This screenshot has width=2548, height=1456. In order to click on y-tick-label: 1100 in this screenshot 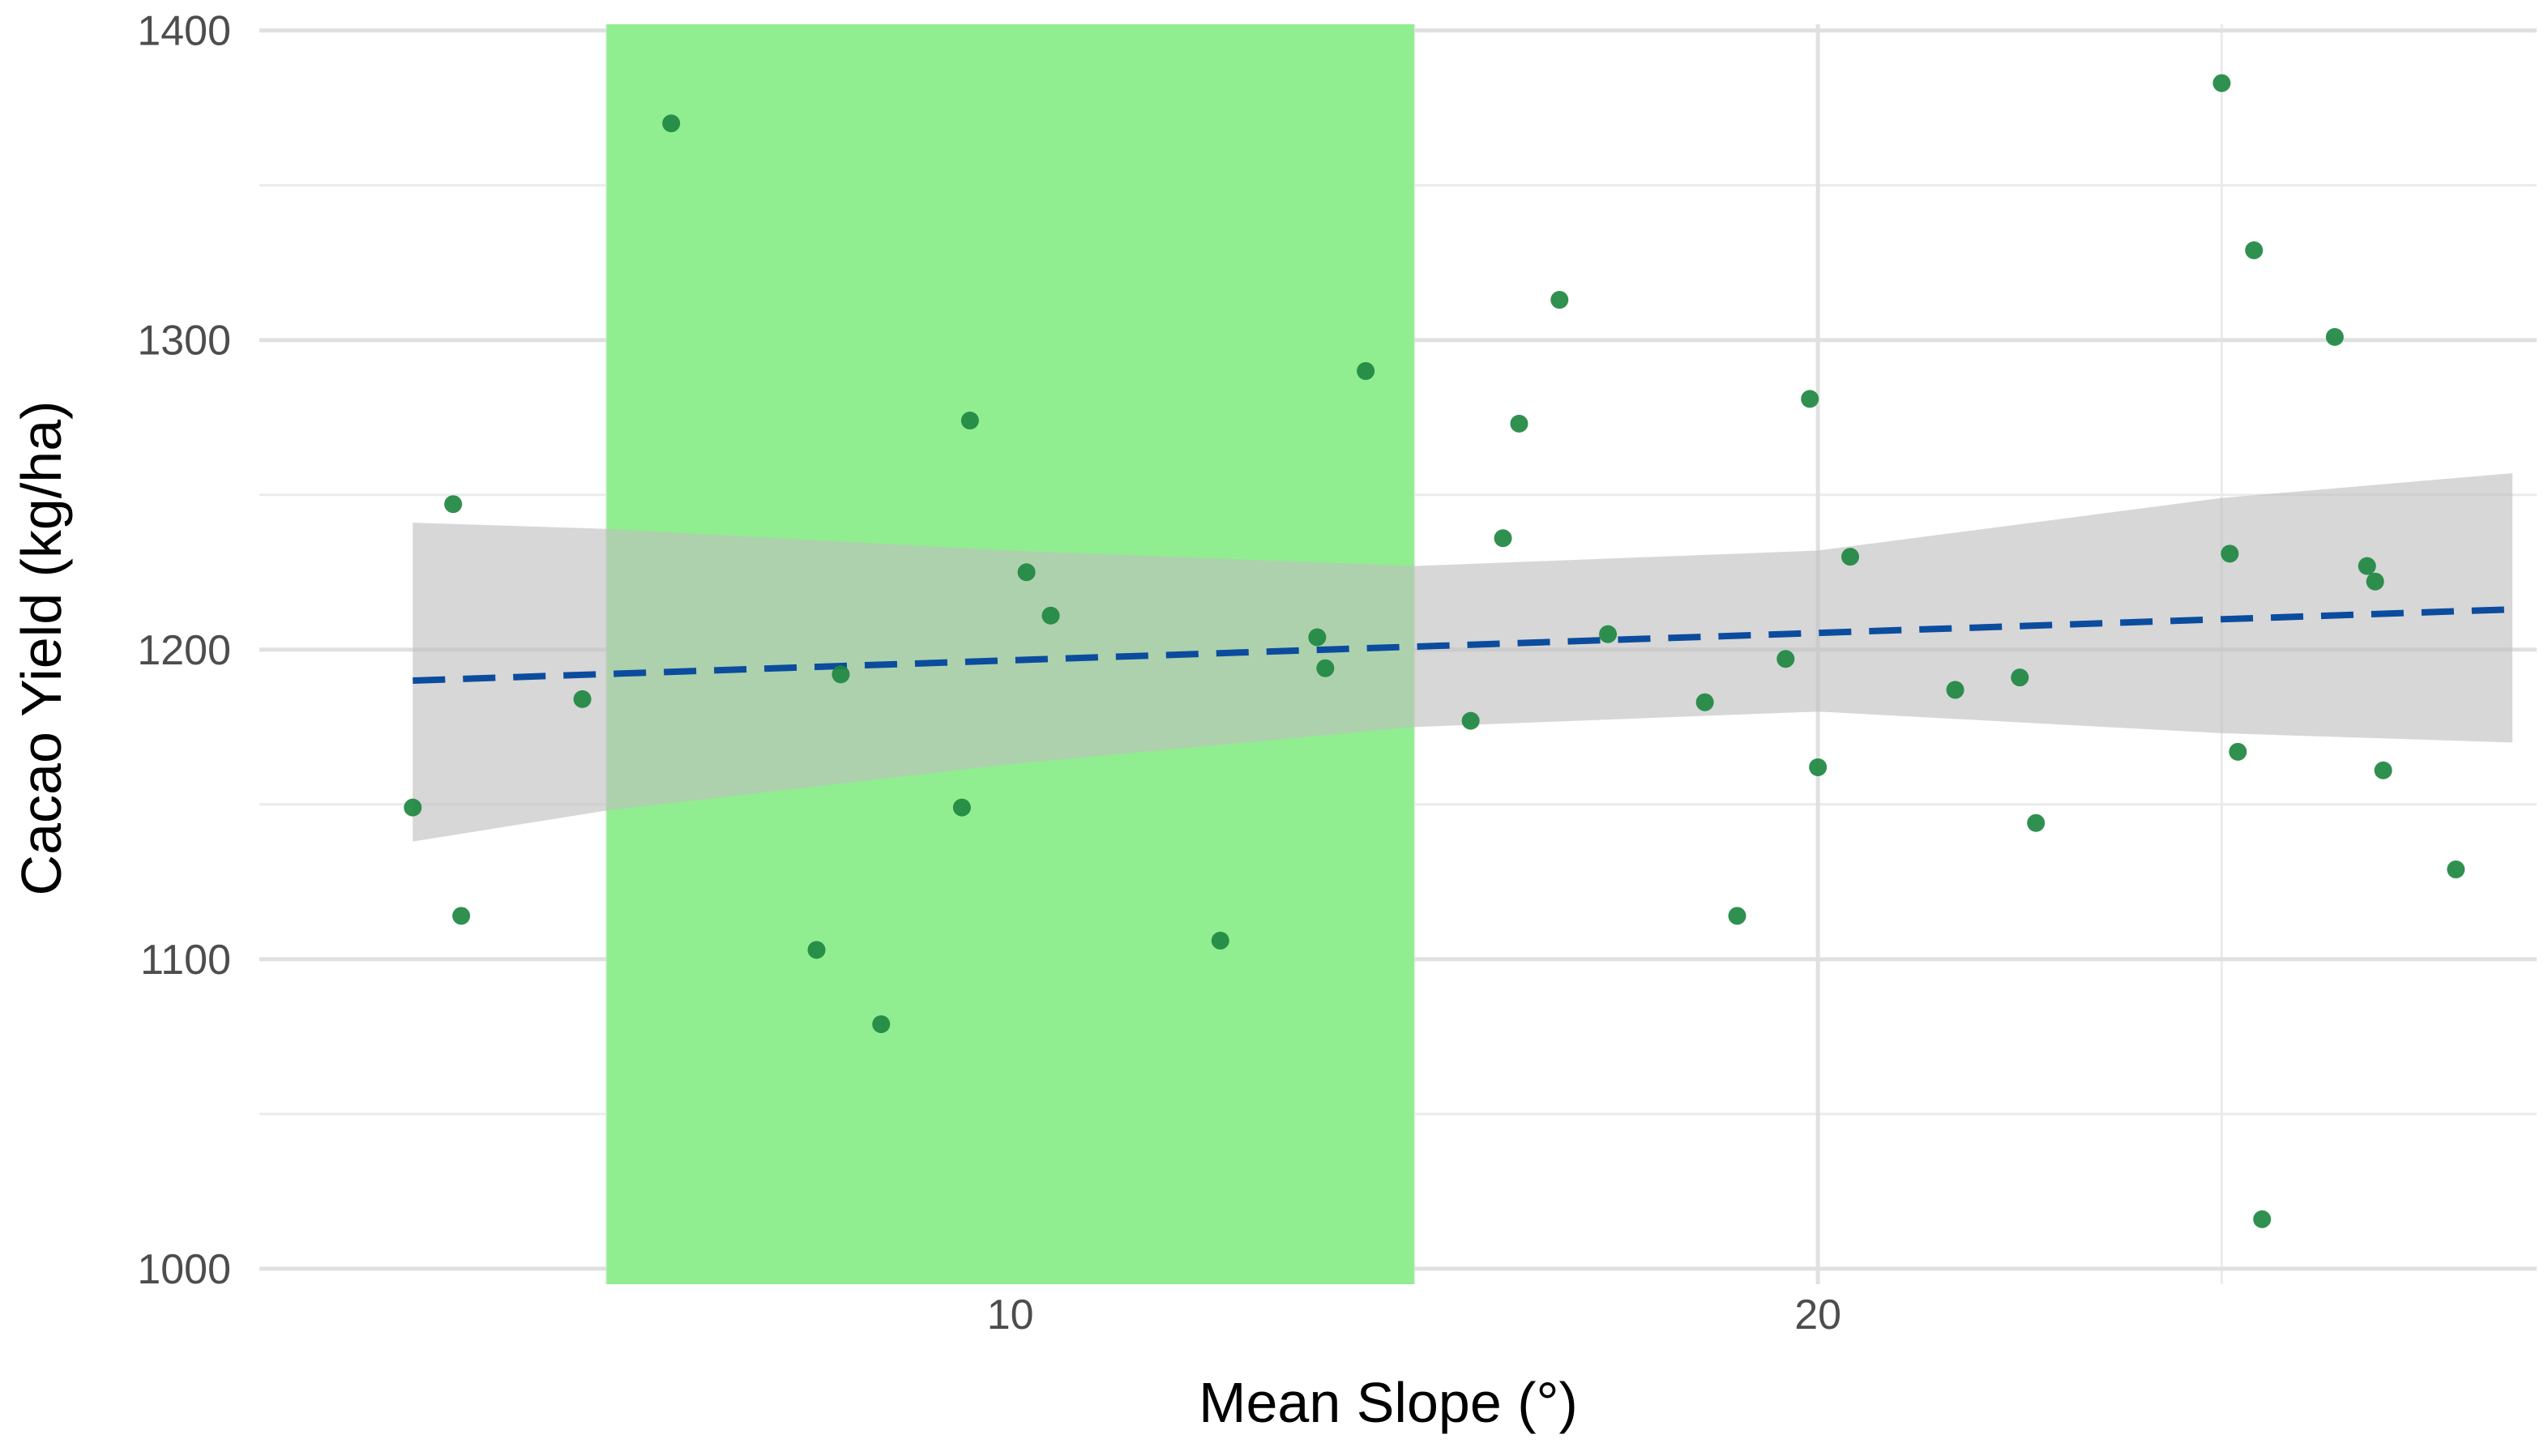, I will do `click(185, 961)`.